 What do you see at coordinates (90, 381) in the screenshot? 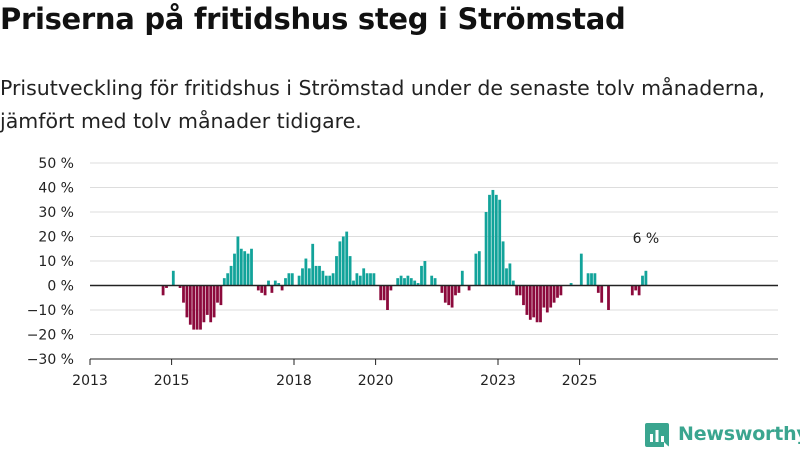
I see `x-tick-label: 2013` at bounding box center [90, 381].